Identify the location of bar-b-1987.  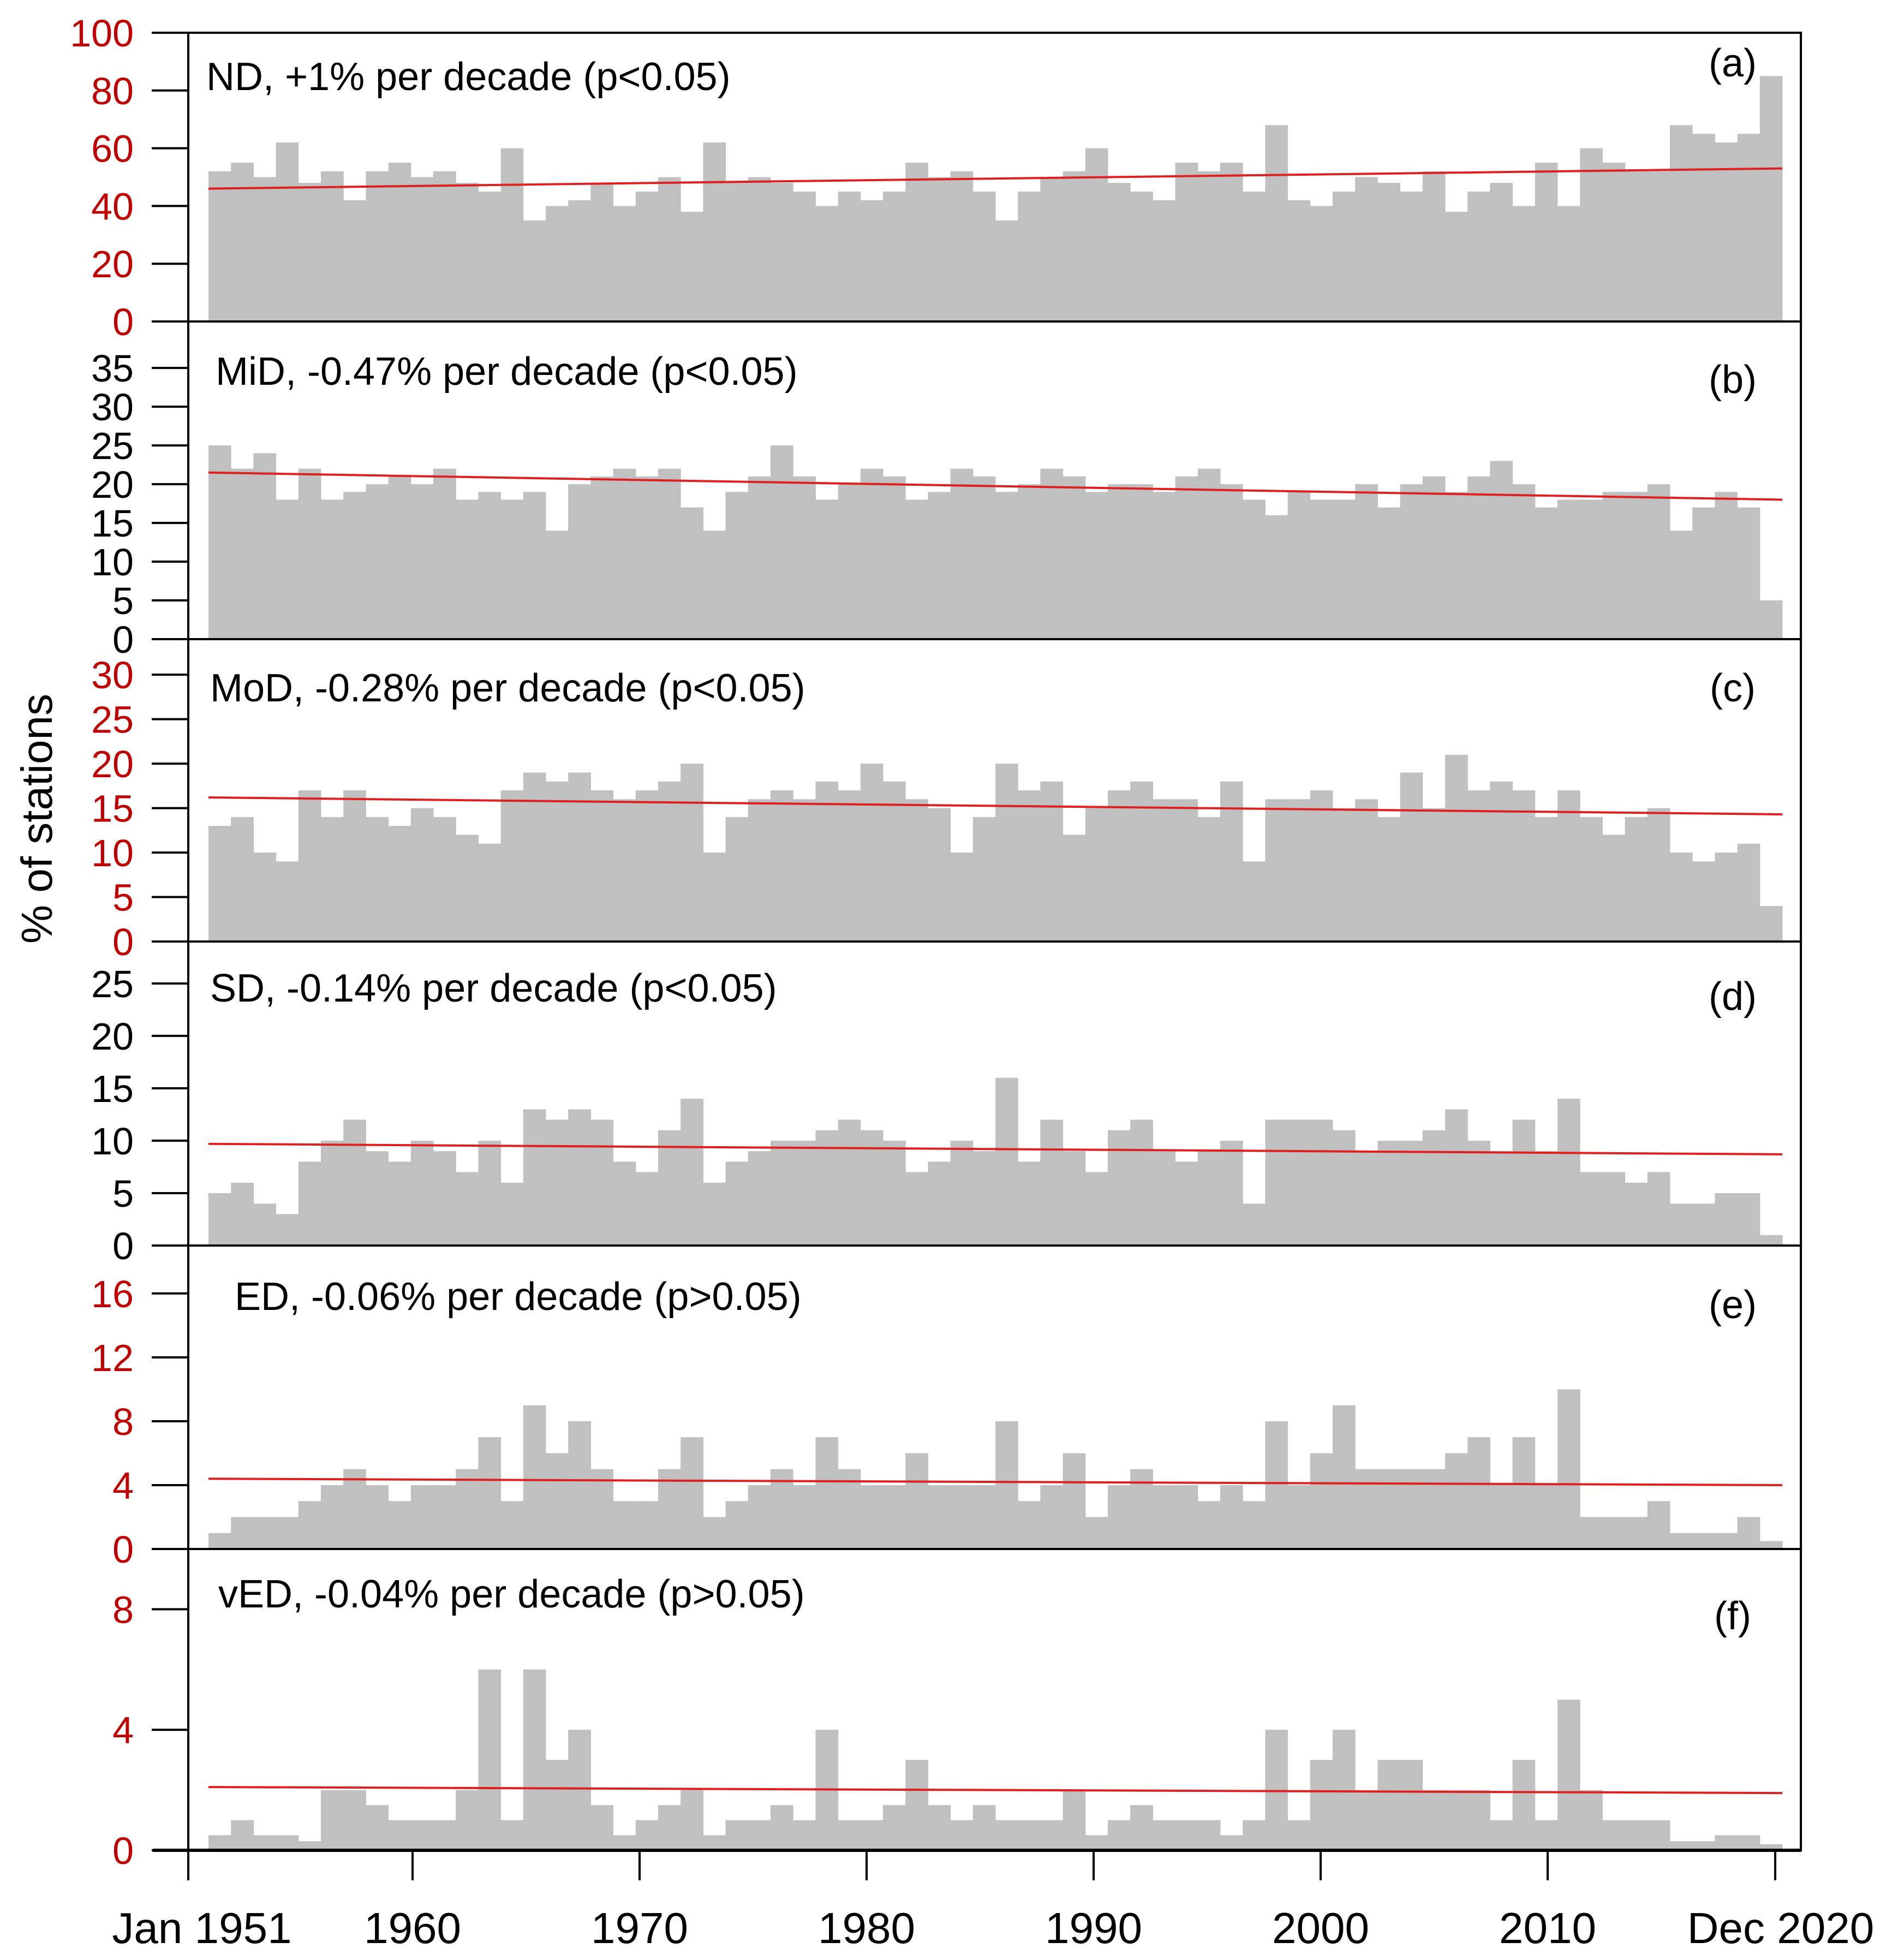
(1029, 561).